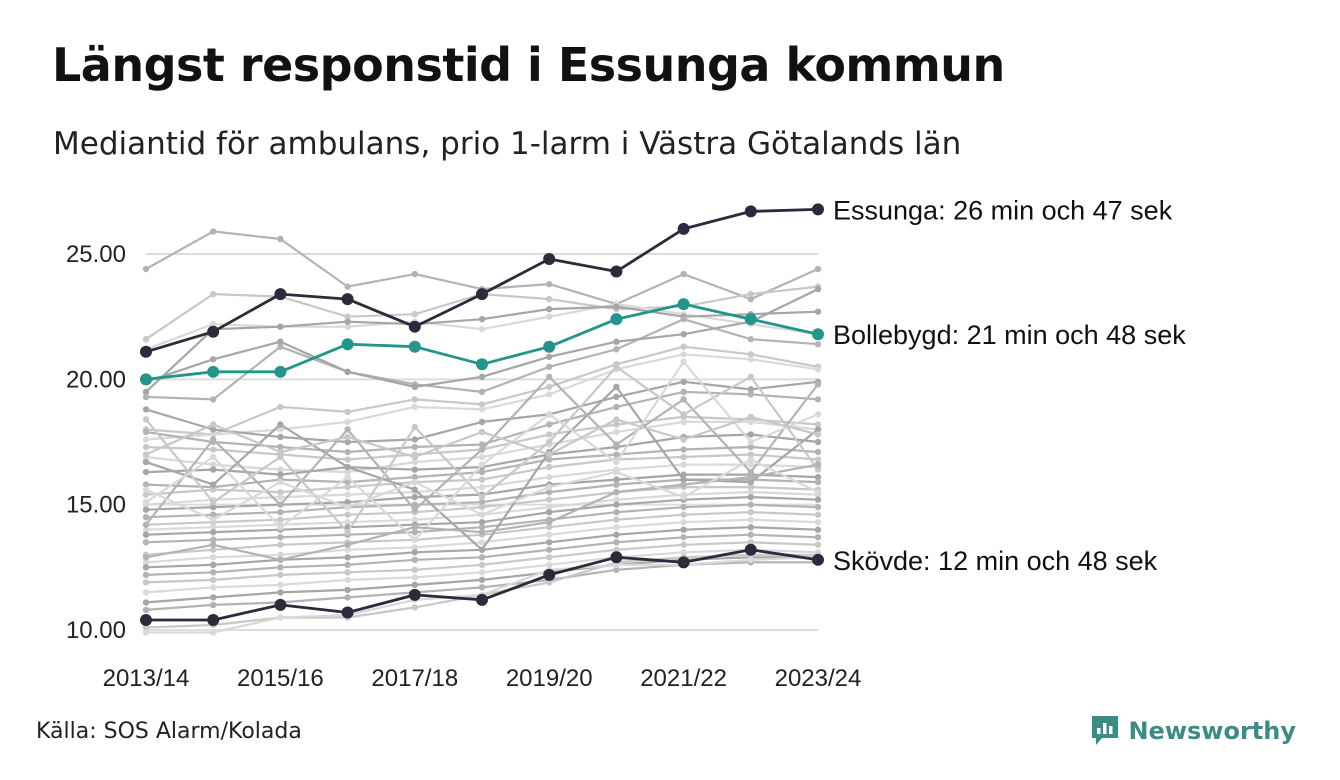 The image size is (1340, 780). Describe the element at coordinates (280, 678) in the screenshot. I see `x-tick-label: 2015/16` at that location.